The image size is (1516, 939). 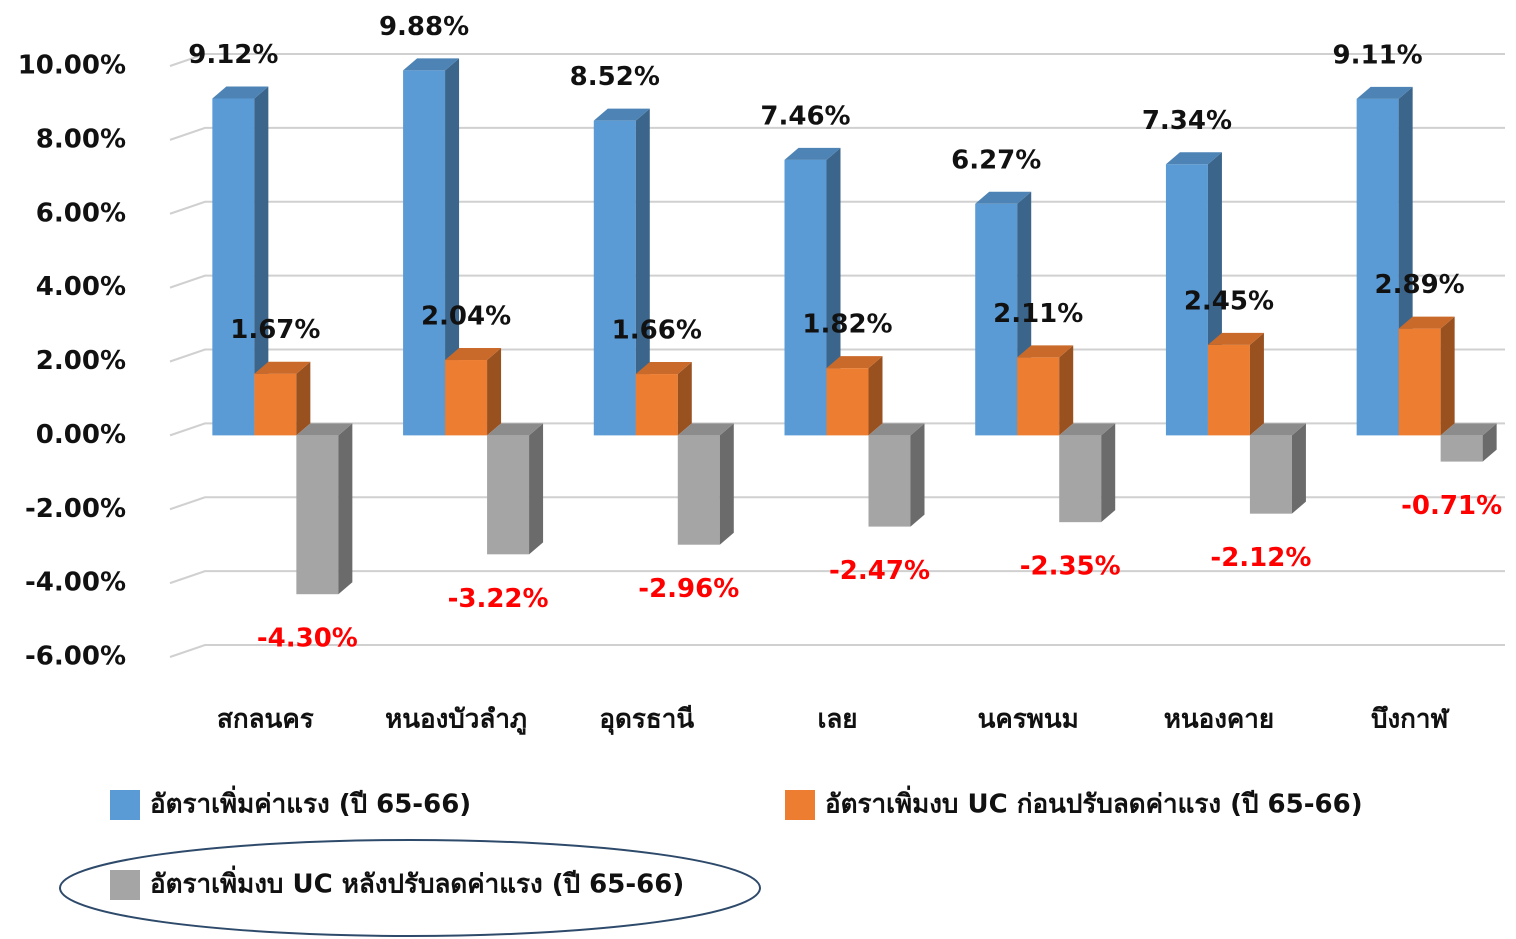 I want to click on data-label: 1.67%, so click(x=275, y=330).